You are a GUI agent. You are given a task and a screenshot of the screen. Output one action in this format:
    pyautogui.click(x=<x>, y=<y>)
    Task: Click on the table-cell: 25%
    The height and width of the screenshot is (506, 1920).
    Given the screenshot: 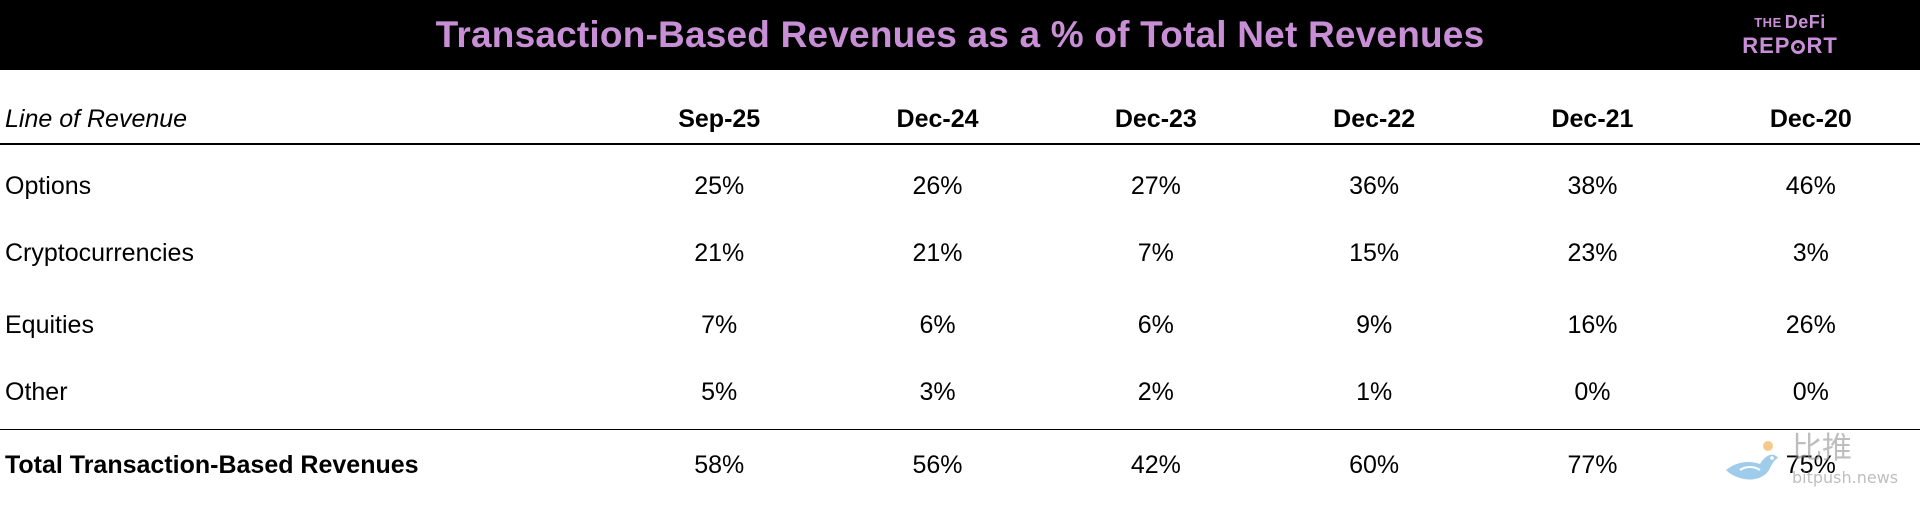 What is the action you would take?
    pyautogui.click(x=719, y=185)
    